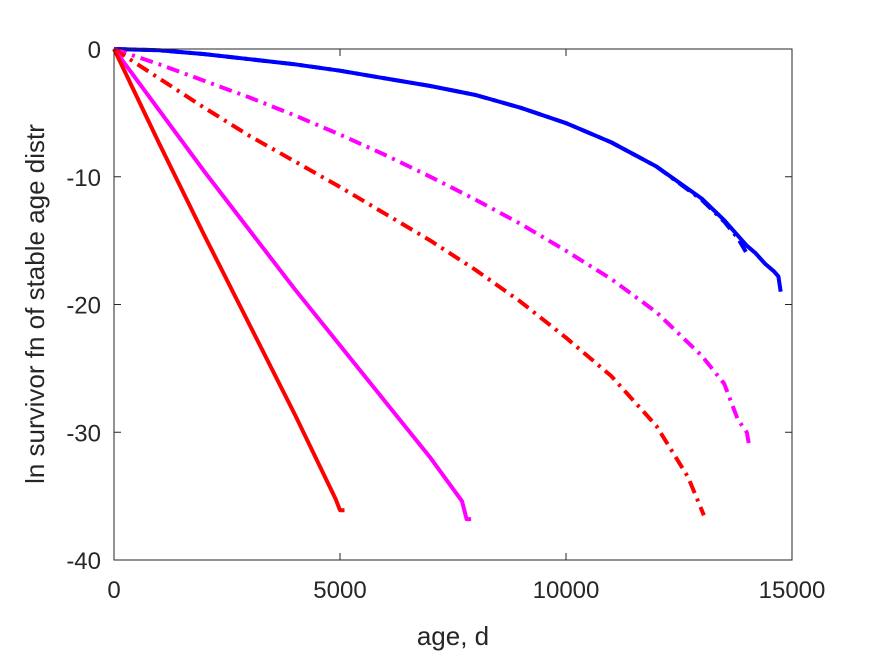 This screenshot has width=875, height=656. What do you see at coordinates (83, 306) in the screenshot?
I see `y-tick-label: -20` at bounding box center [83, 306].